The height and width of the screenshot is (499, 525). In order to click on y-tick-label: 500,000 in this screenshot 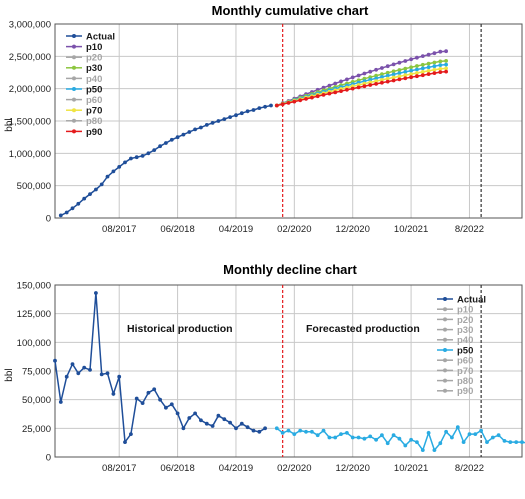, I will do `click(34, 186)`.